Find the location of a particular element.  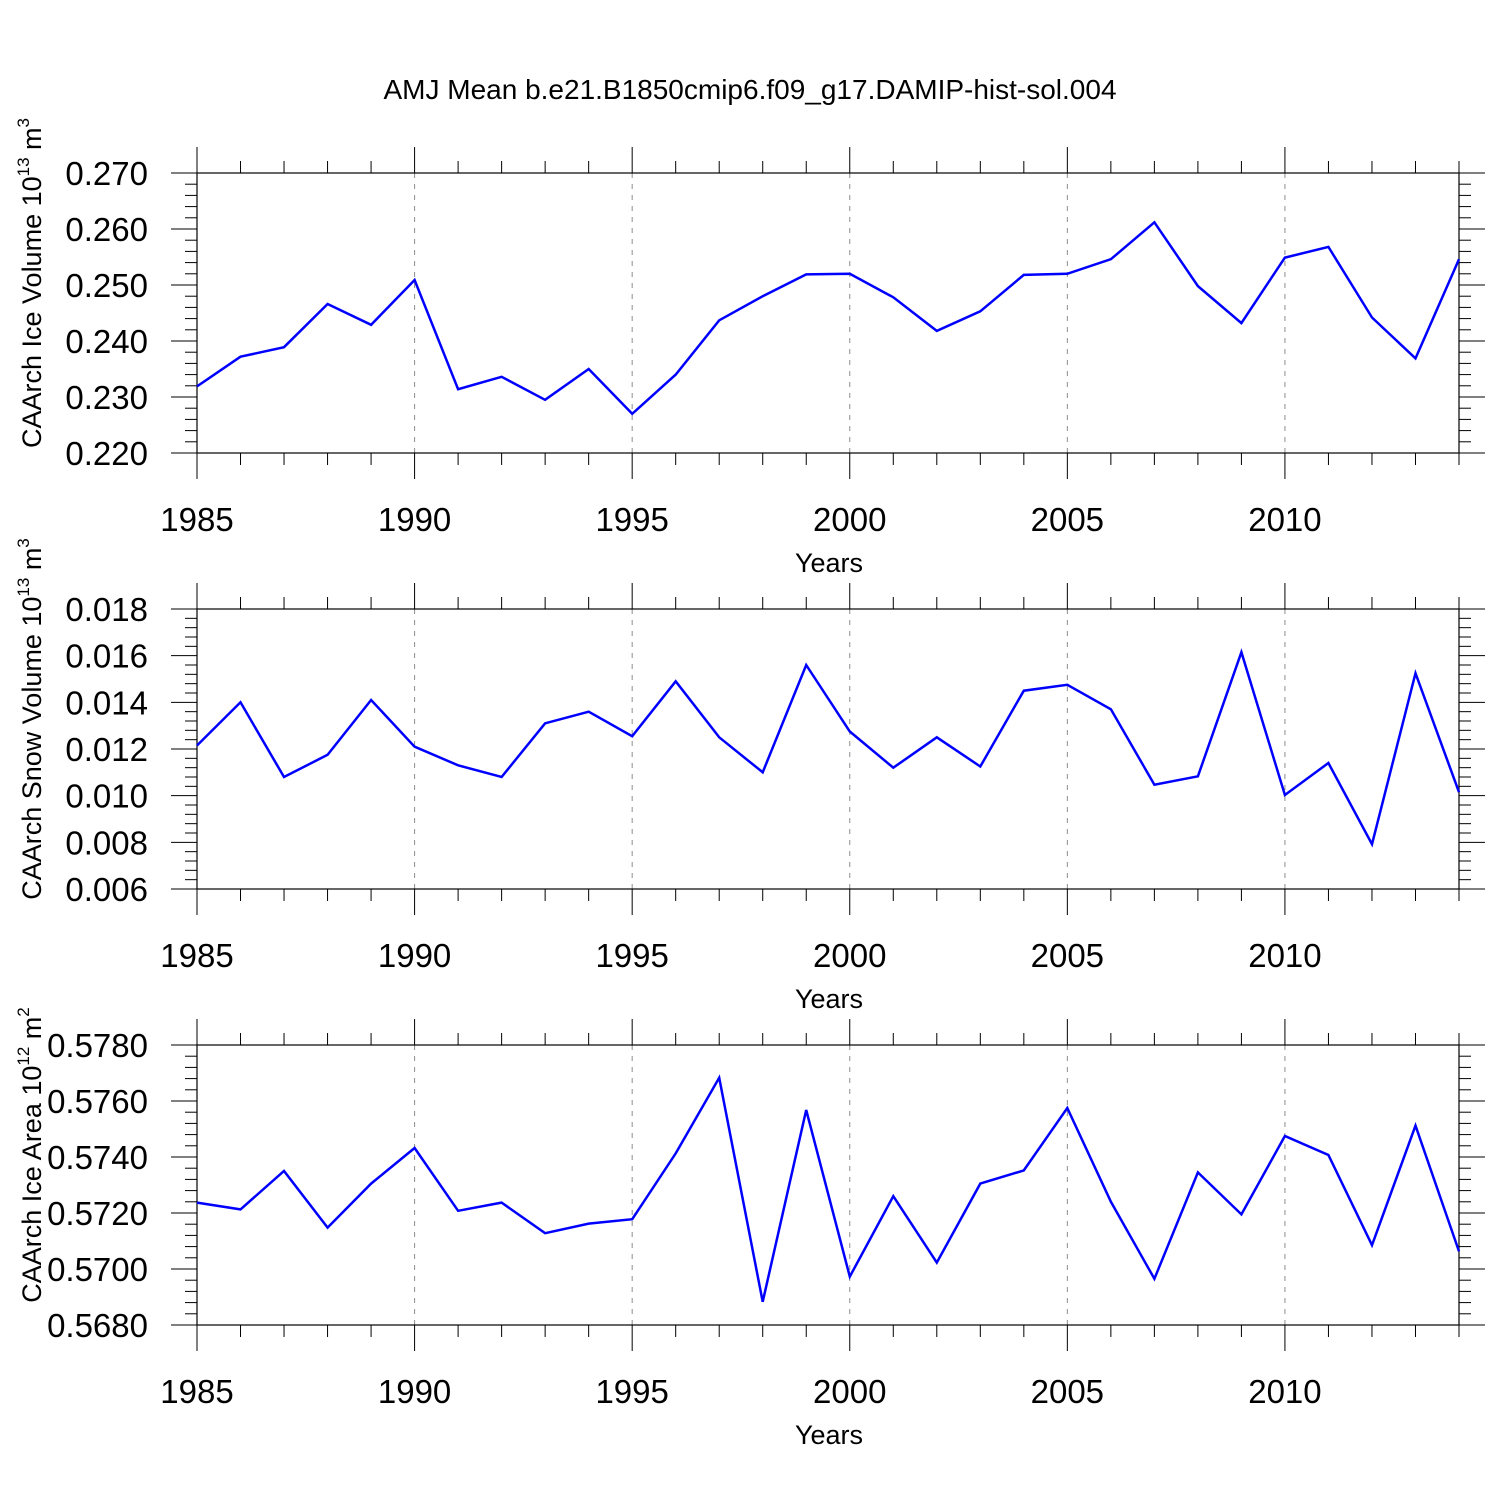

y-axis-label-unit-exponent: 2 is located at coordinates (23, 1011).